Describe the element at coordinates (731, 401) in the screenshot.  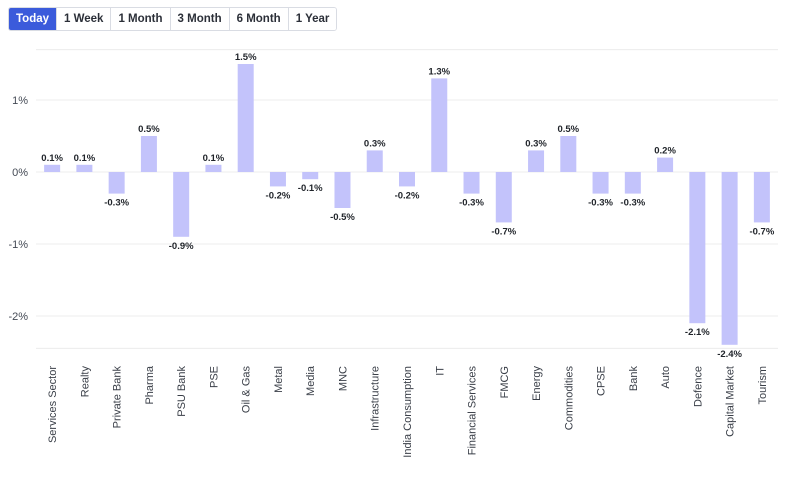
I see `x-tick-label: Capital Market` at that location.